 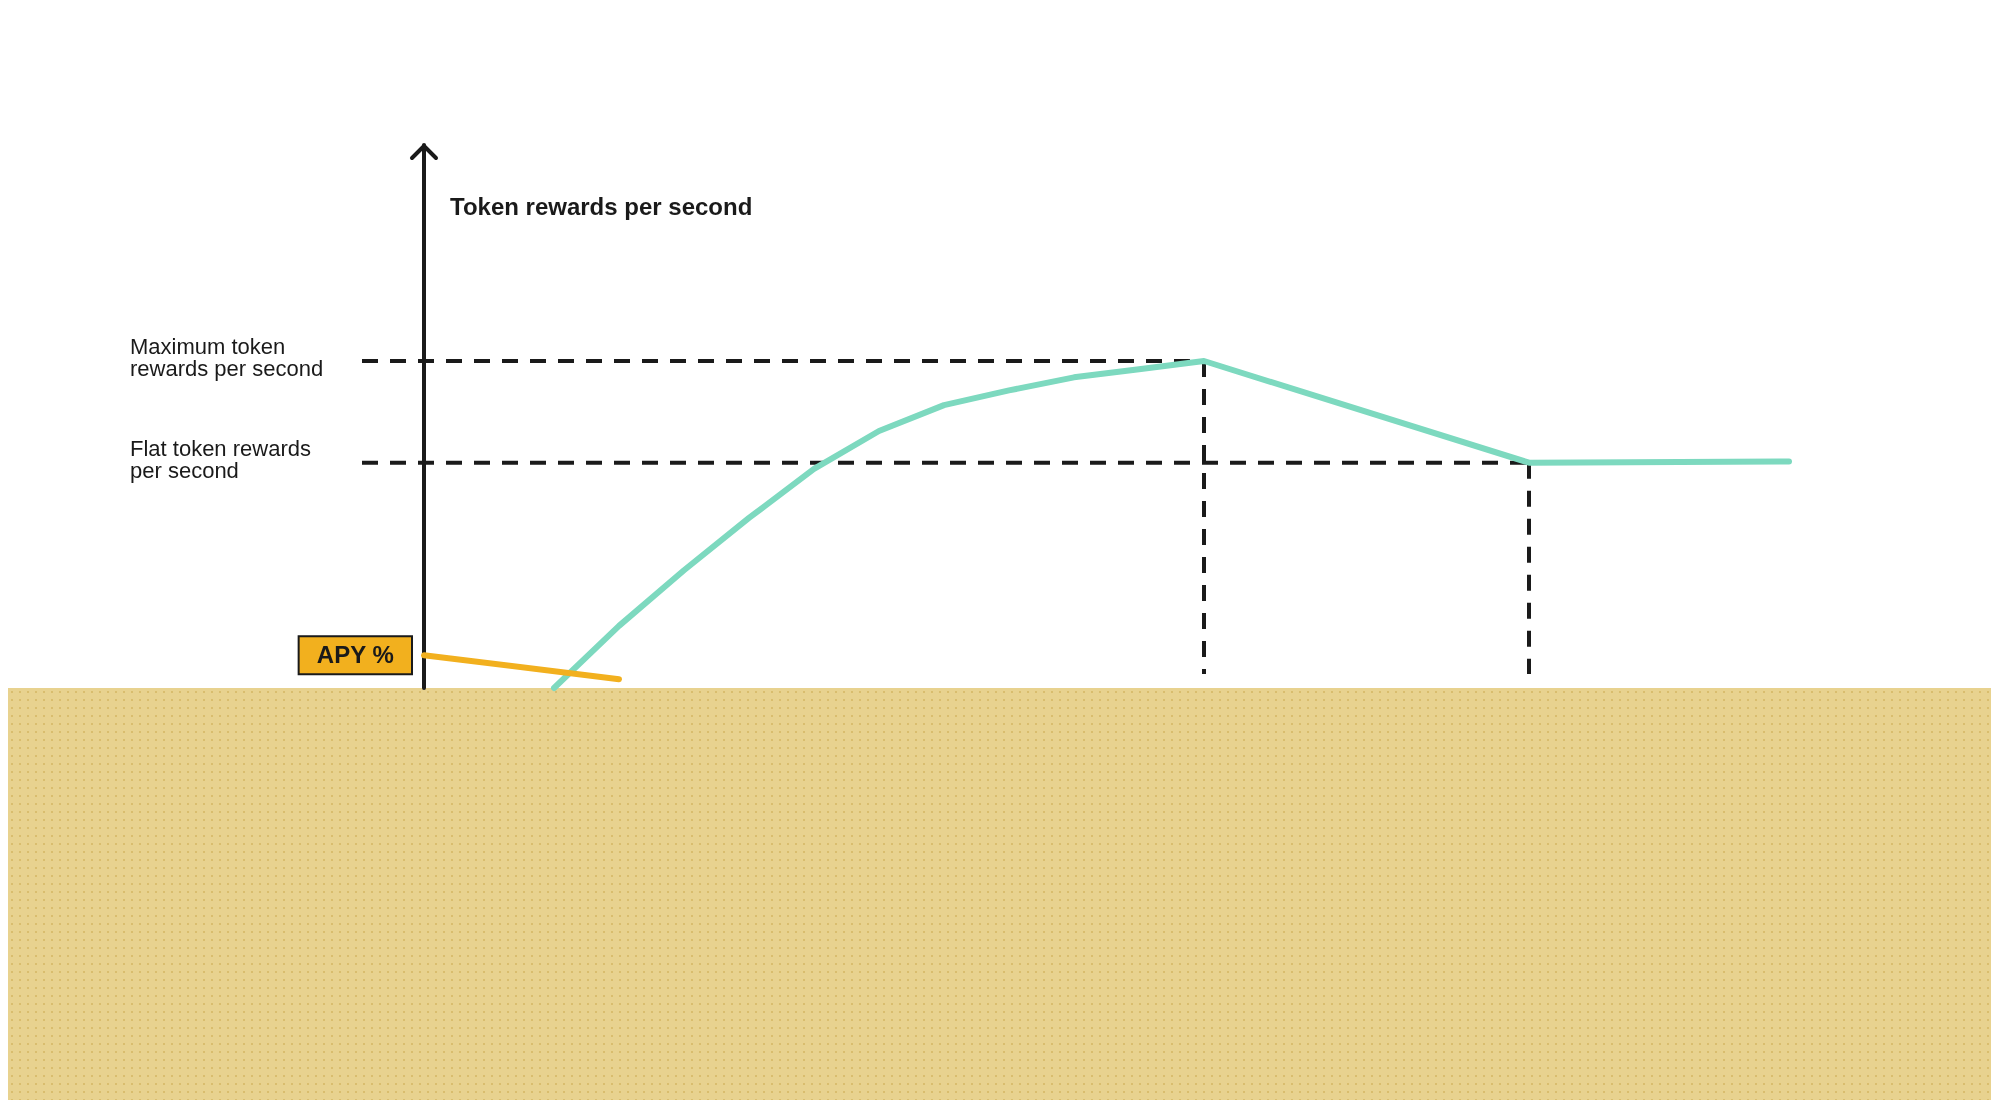 What do you see at coordinates (220, 459) in the screenshot?
I see `ref-line-label: Flat token rewards per second` at bounding box center [220, 459].